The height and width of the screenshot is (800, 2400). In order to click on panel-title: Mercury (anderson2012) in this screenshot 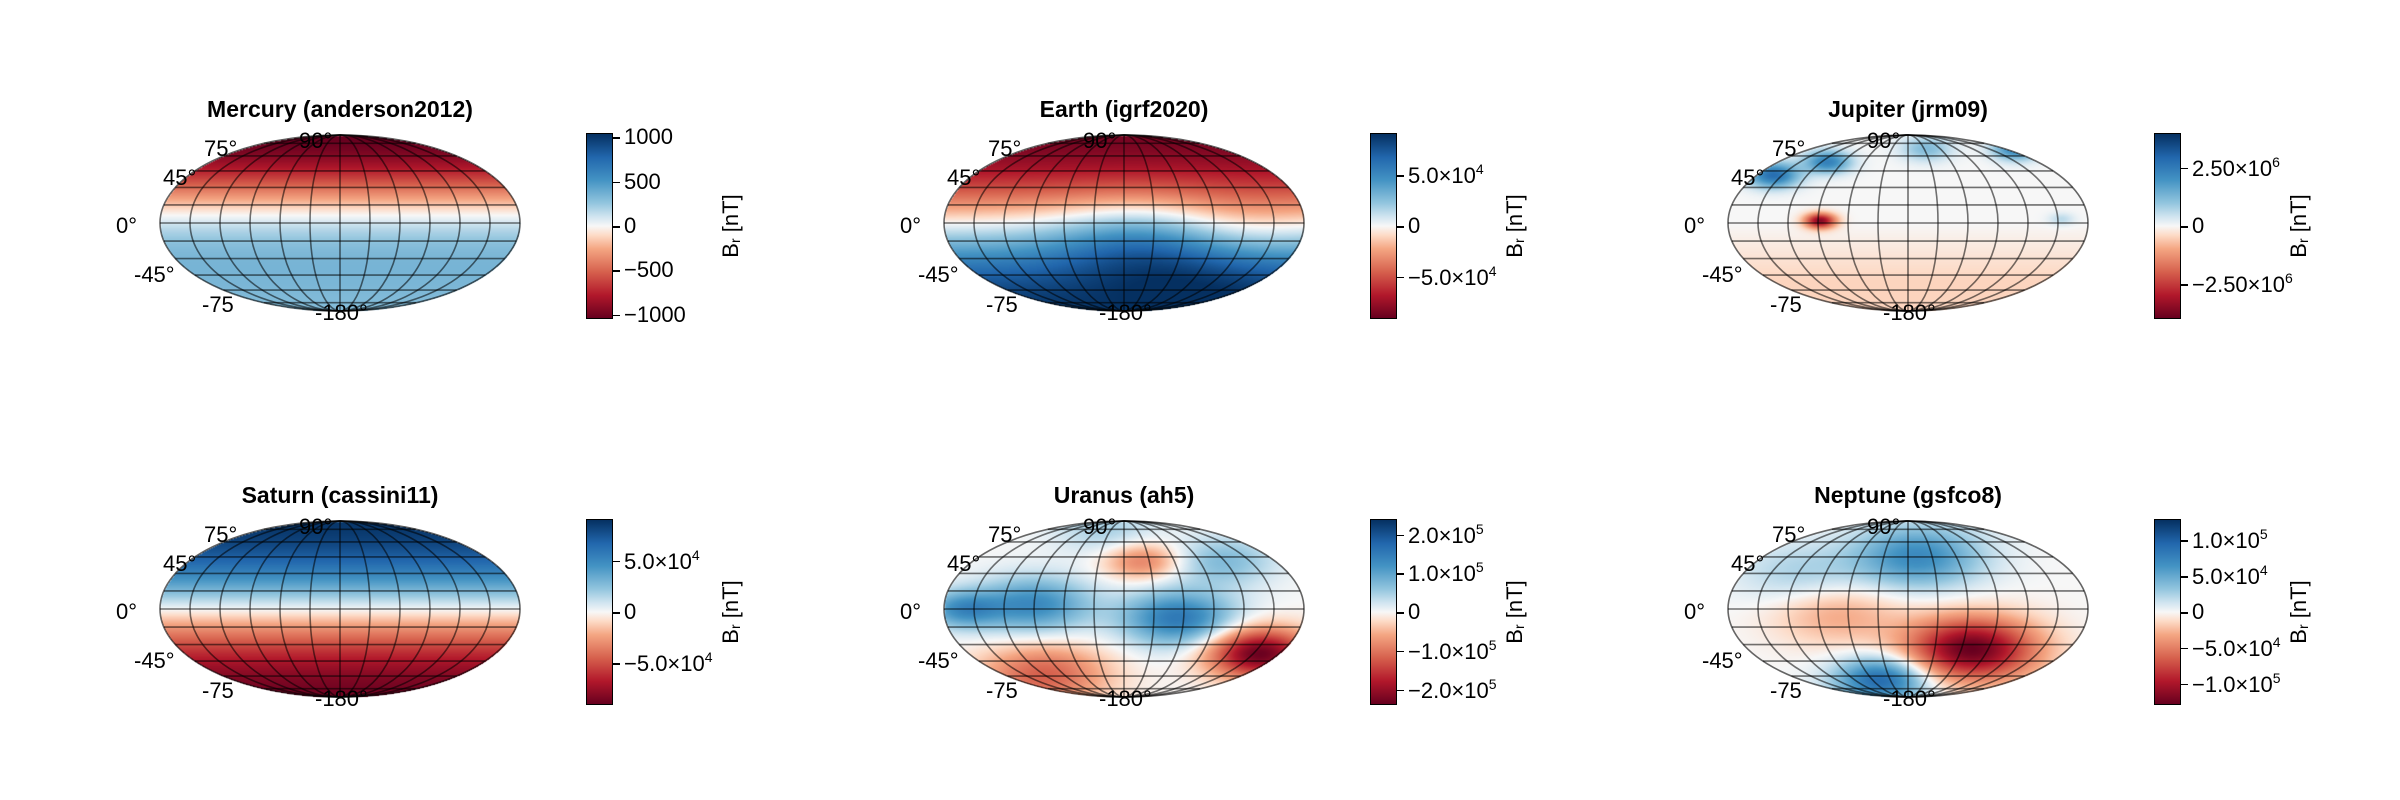, I will do `click(340, 109)`.